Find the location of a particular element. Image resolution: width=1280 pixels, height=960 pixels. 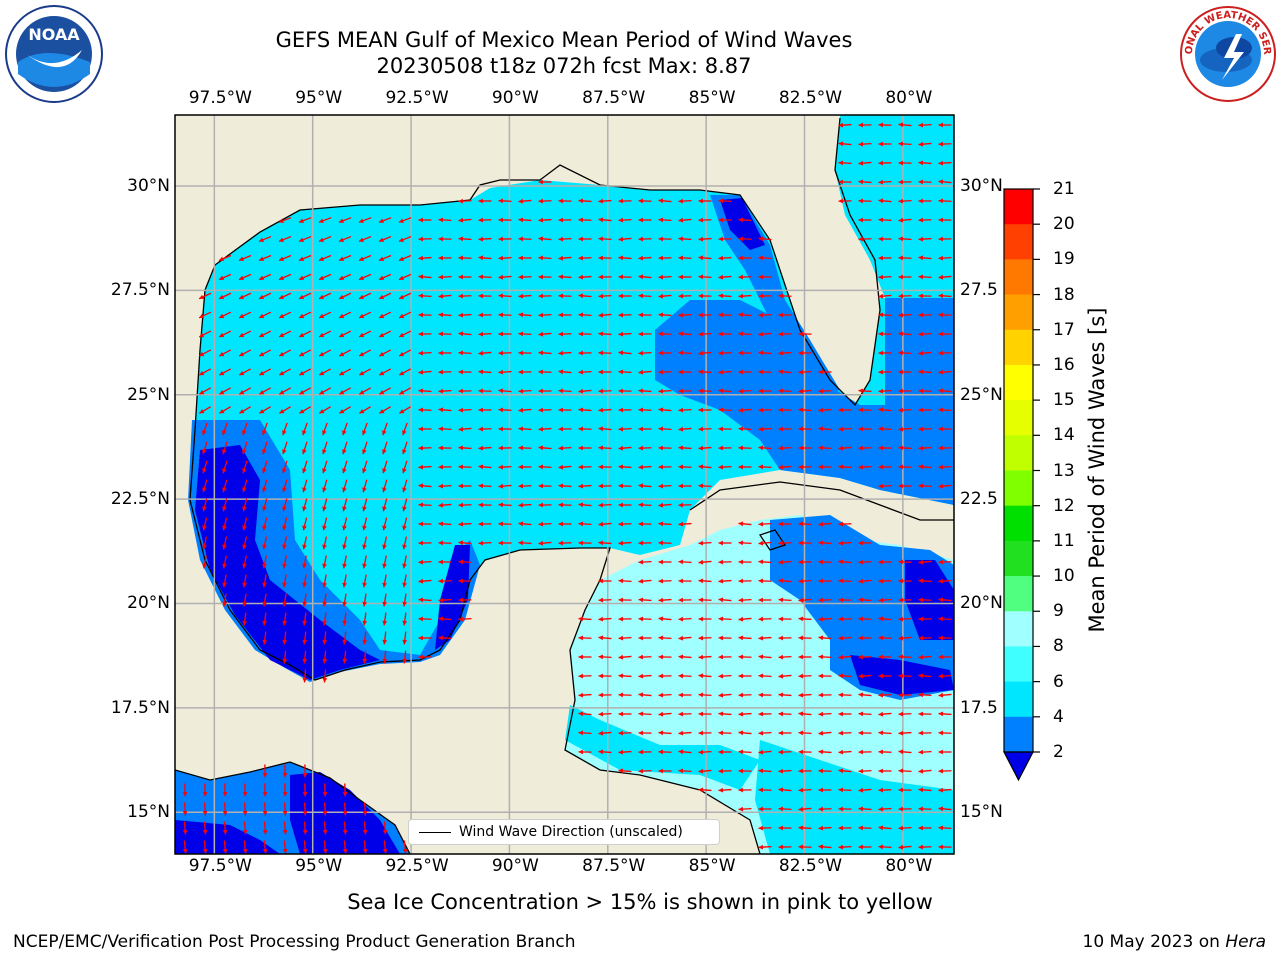

colorbar-tick-label: 16 is located at coordinates (1064, 364).